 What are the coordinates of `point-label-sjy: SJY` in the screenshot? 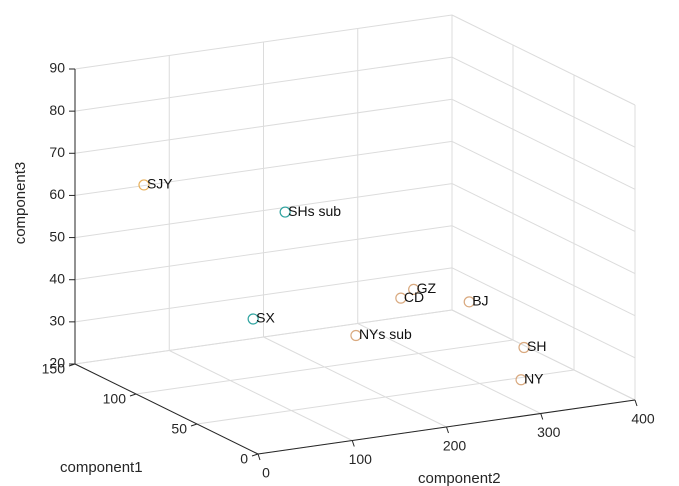 It's located at (160, 184).